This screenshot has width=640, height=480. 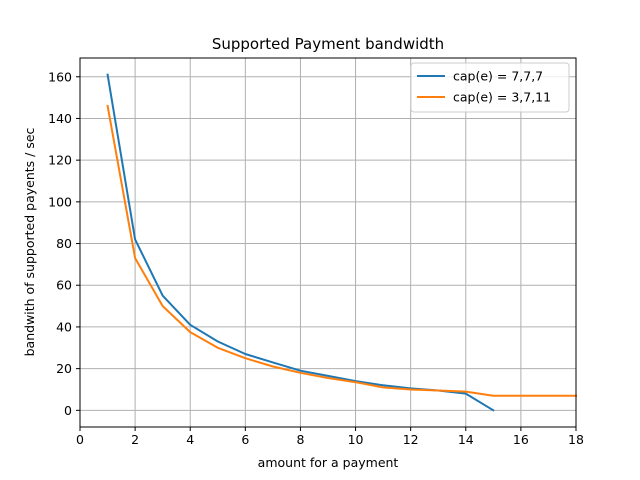 I want to click on y-tick-label: 120, so click(x=60, y=160).